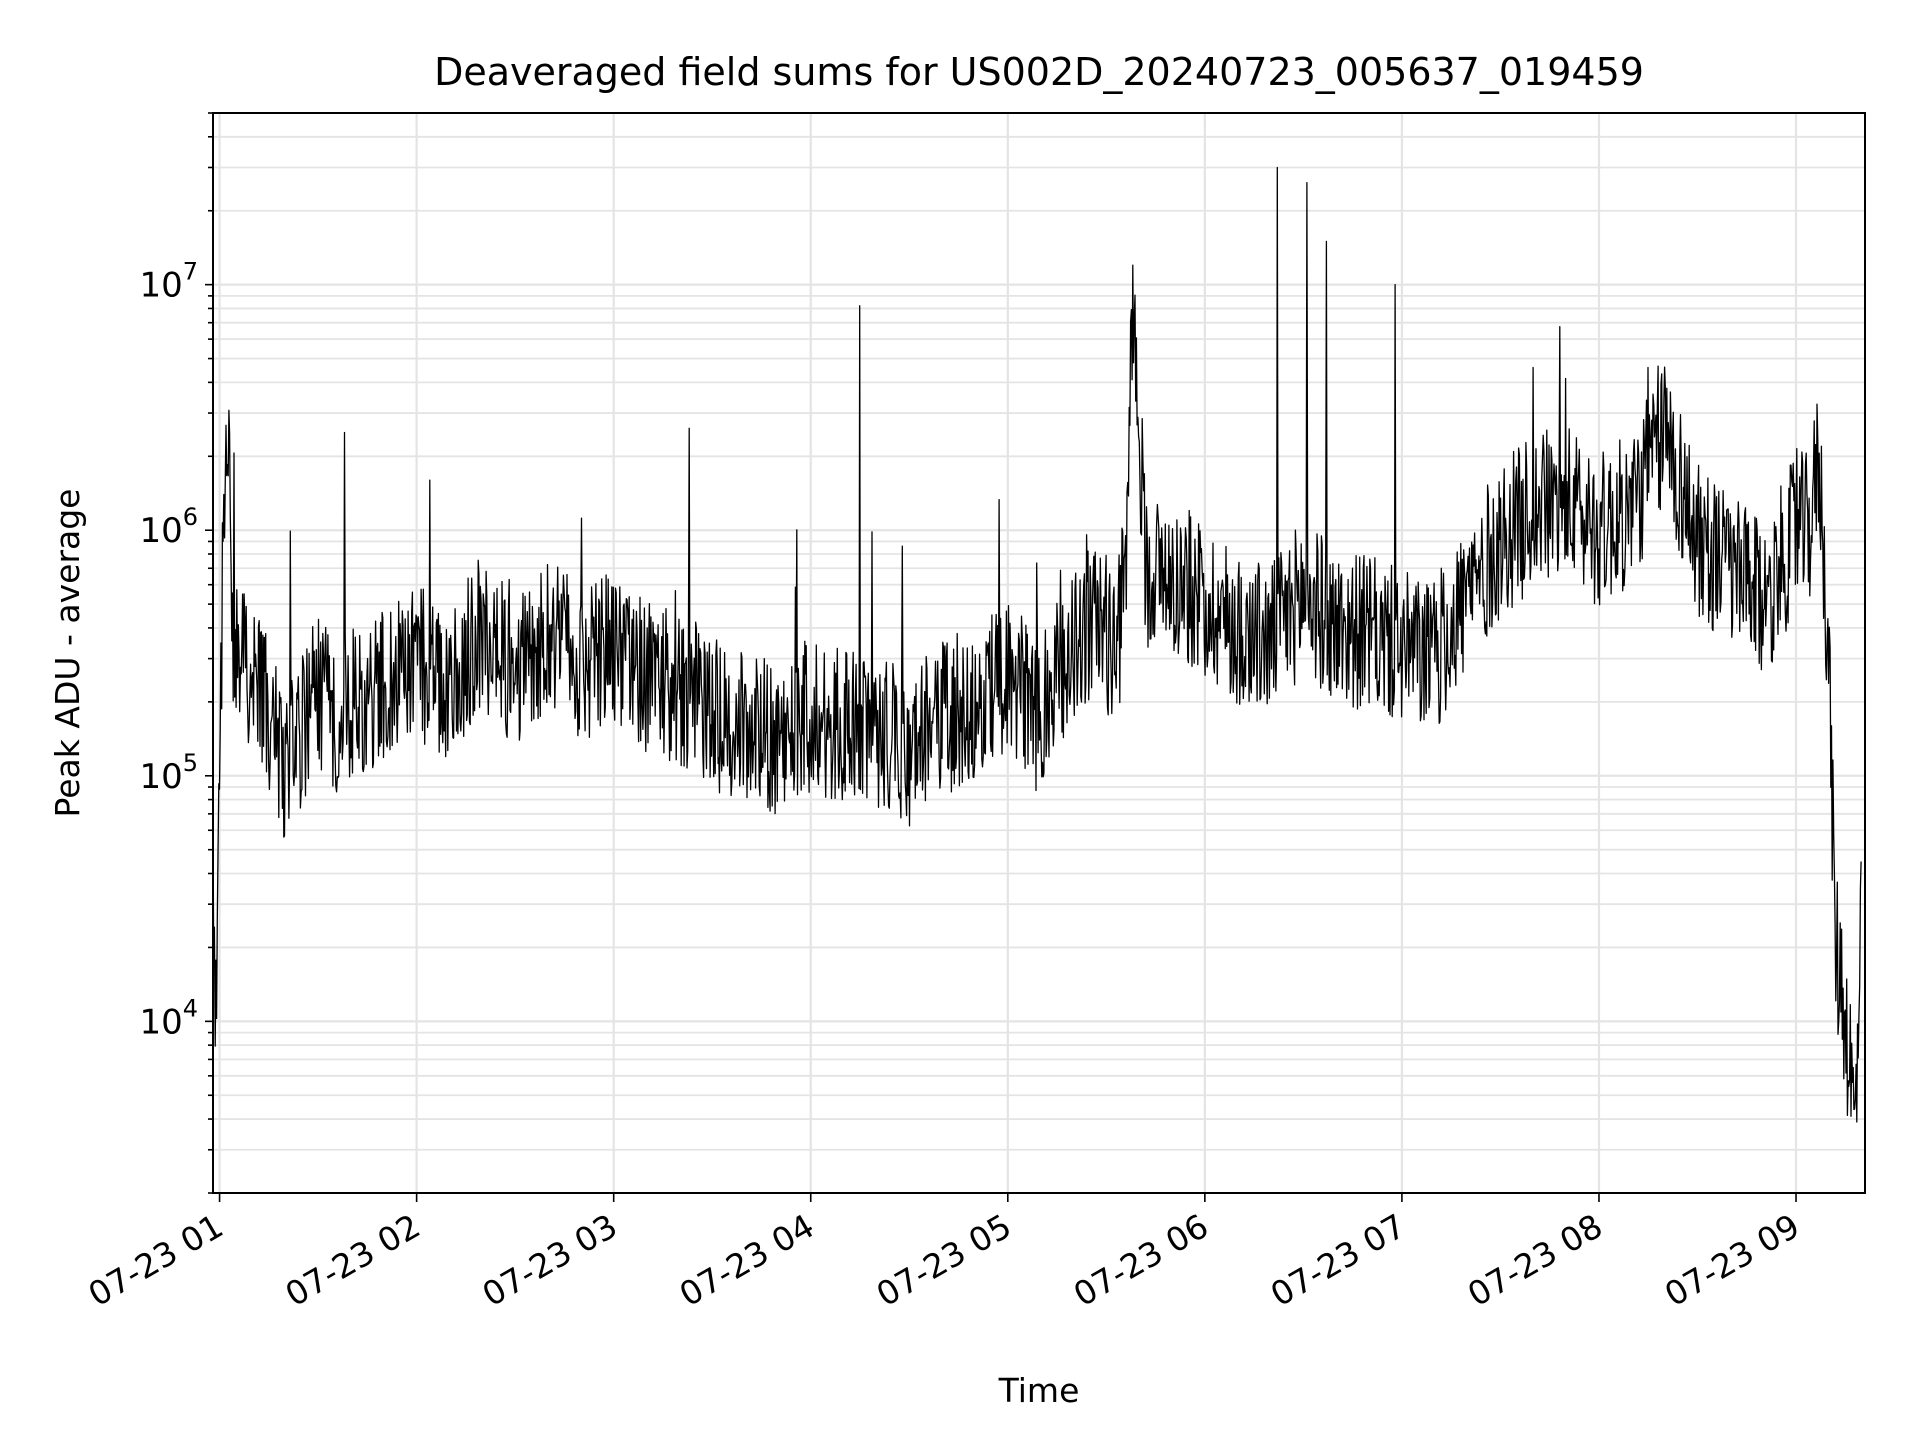  What do you see at coordinates (190, 1008) in the screenshot?
I see `y-tick-label-exponent: 4` at bounding box center [190, 1008].